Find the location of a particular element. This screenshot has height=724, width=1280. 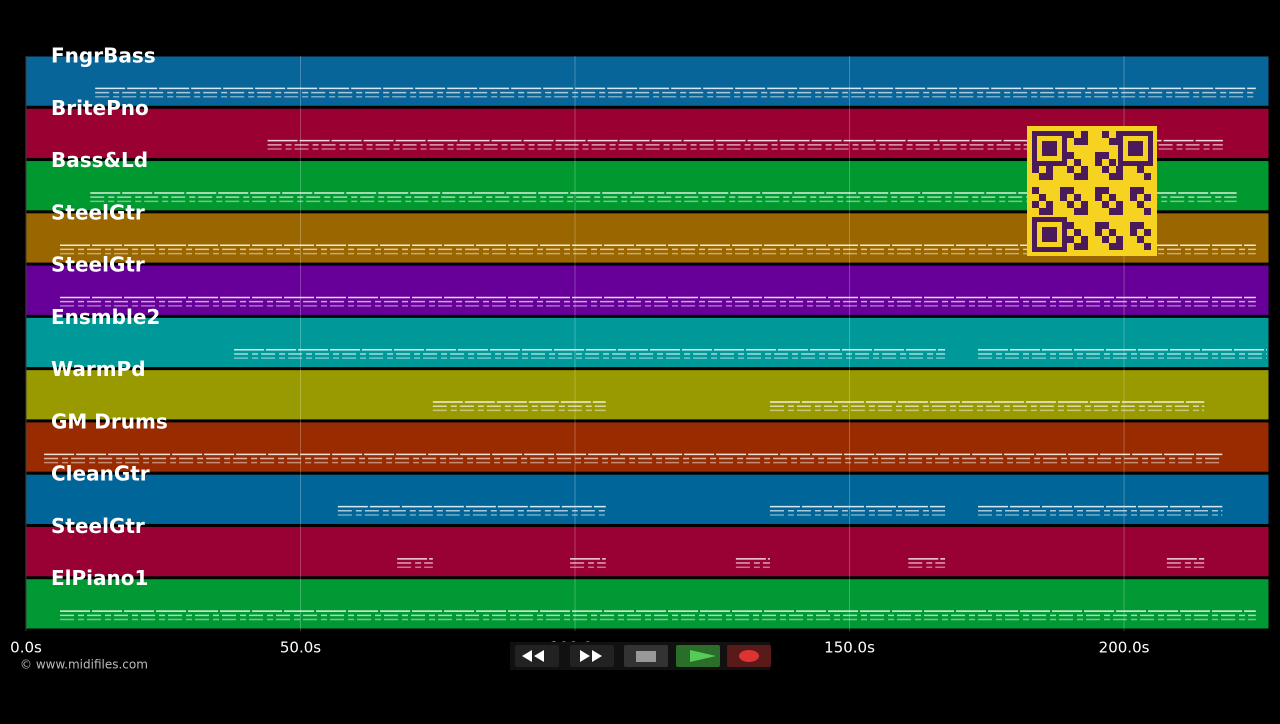

rewind-icon is located at coordinates (533, 656).